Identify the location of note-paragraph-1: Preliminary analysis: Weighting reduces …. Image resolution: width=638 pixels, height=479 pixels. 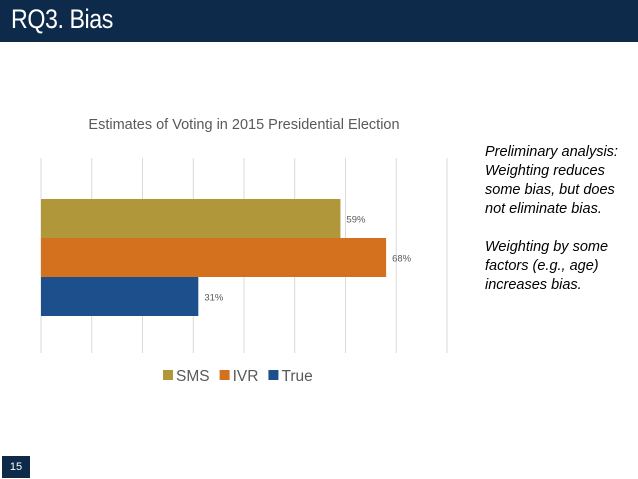
(551, 180).